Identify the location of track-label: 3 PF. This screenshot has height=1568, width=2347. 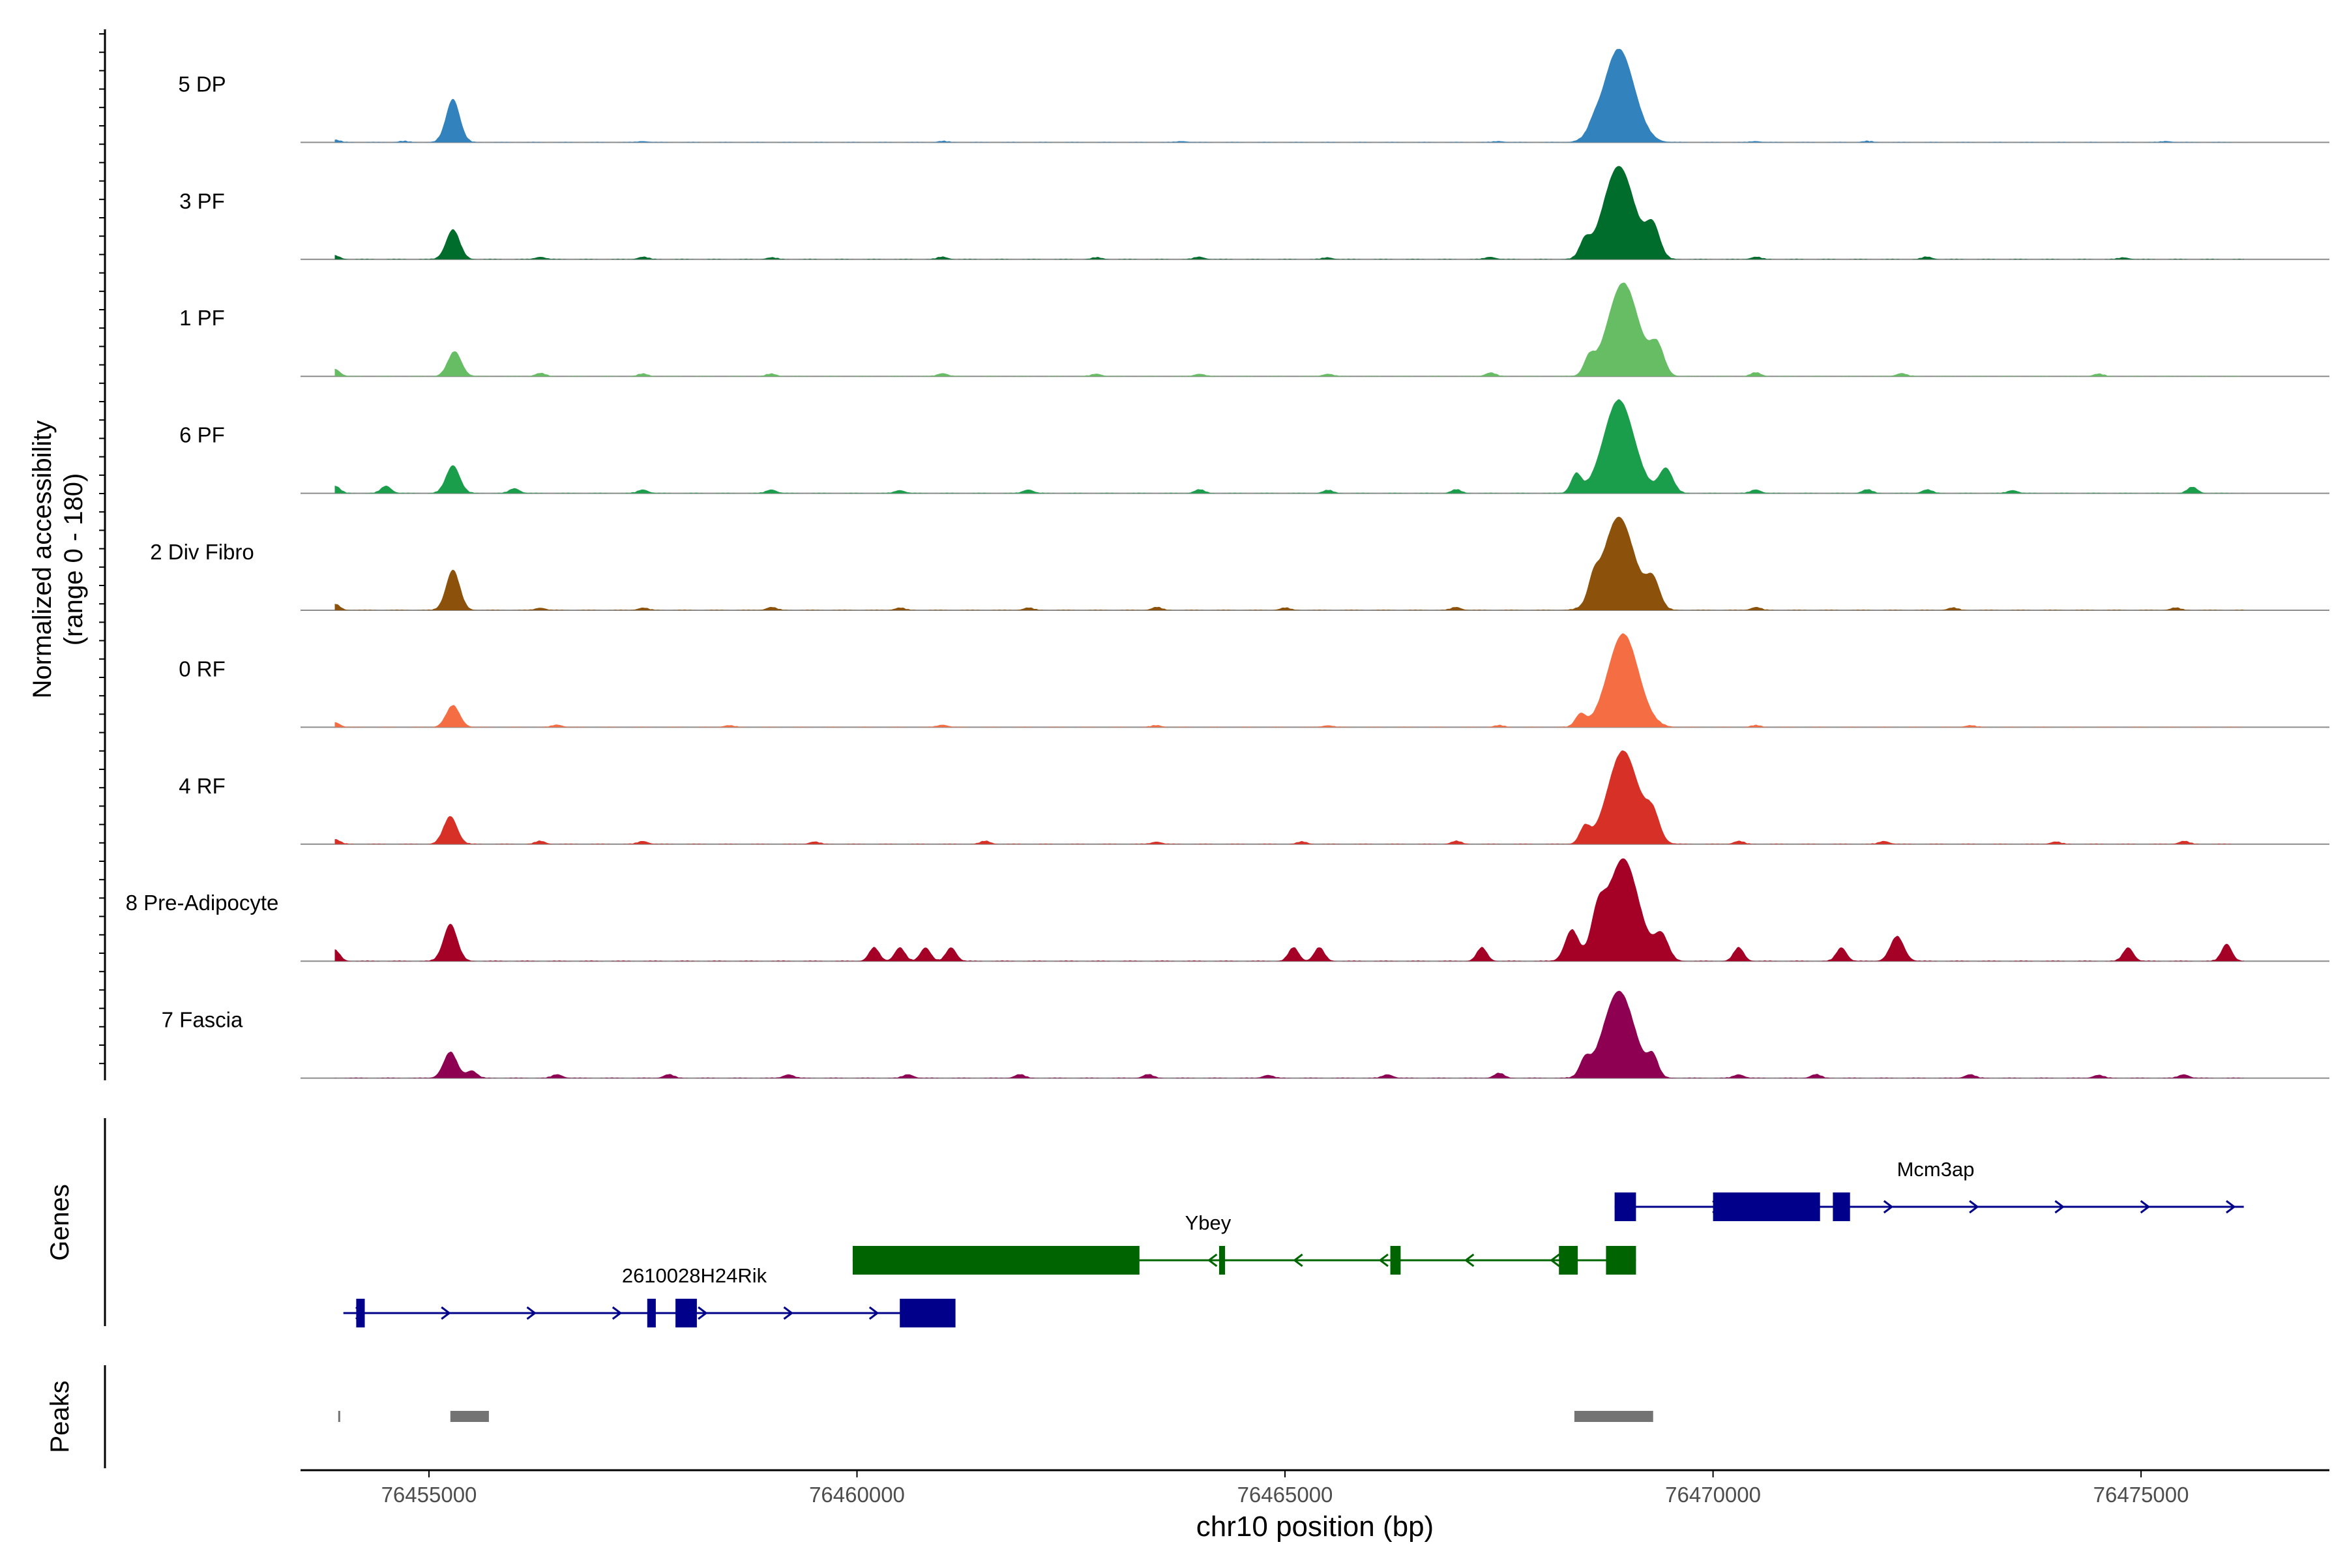
(202, 201).